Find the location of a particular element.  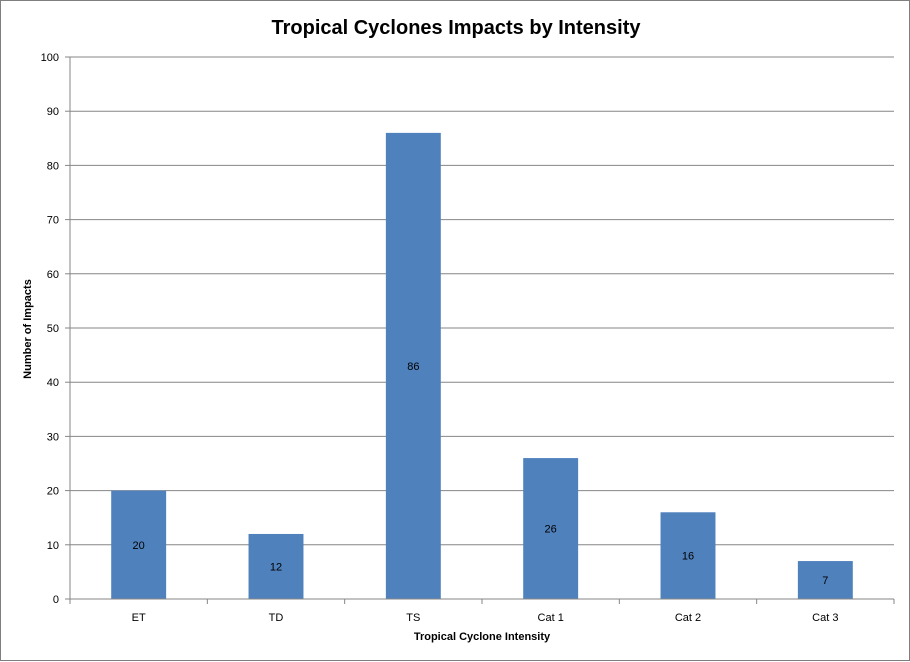

x-tick-label: TD is located at coordinates (276, 618).